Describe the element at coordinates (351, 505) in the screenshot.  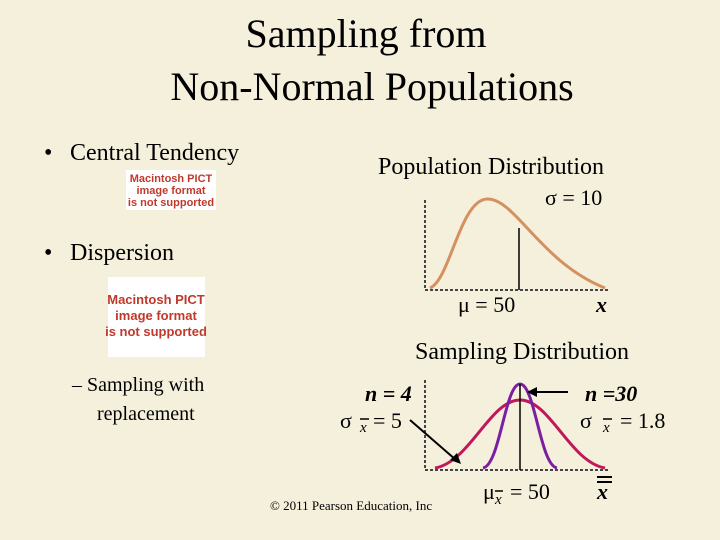
I see `copyright: © 2011 Pearson Education, Inc` at that location.